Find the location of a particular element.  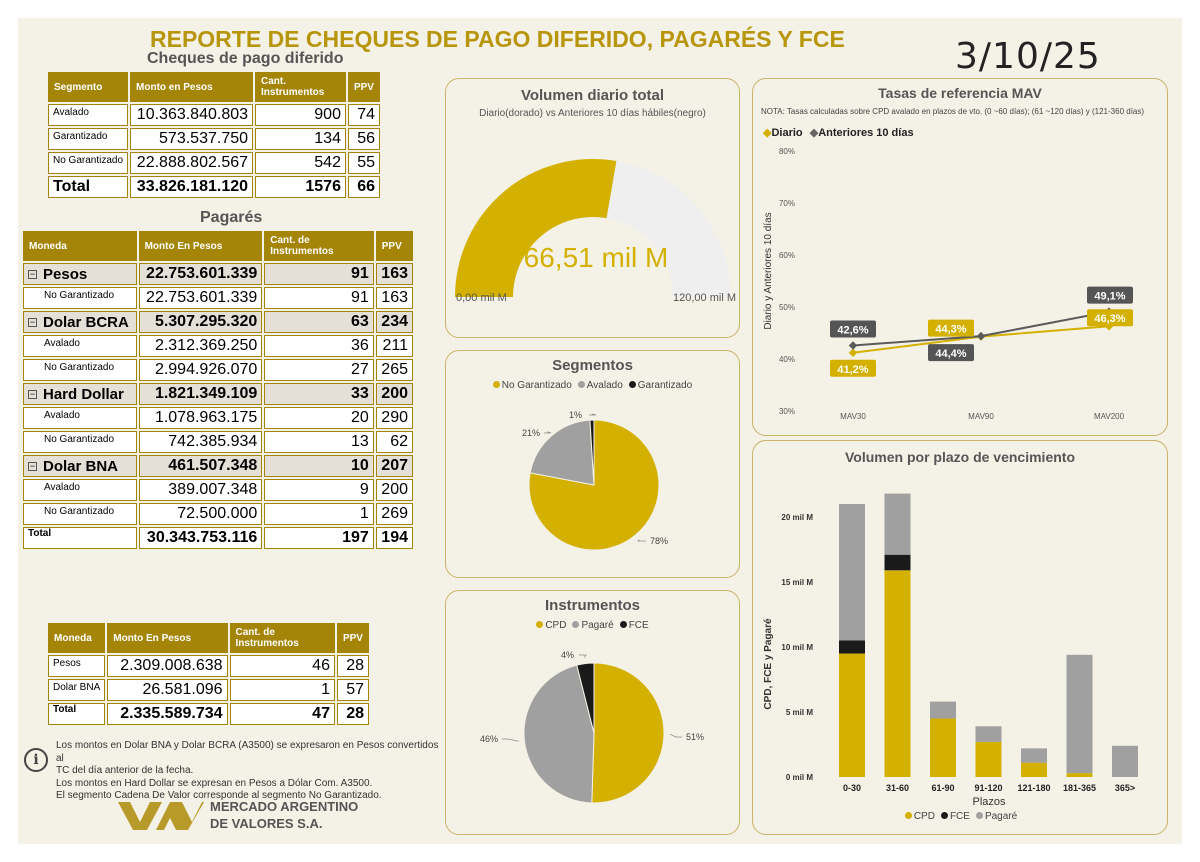

segmentos-legend: No Garantizado Avalado Garantizado is located at coordinates (592, 385).